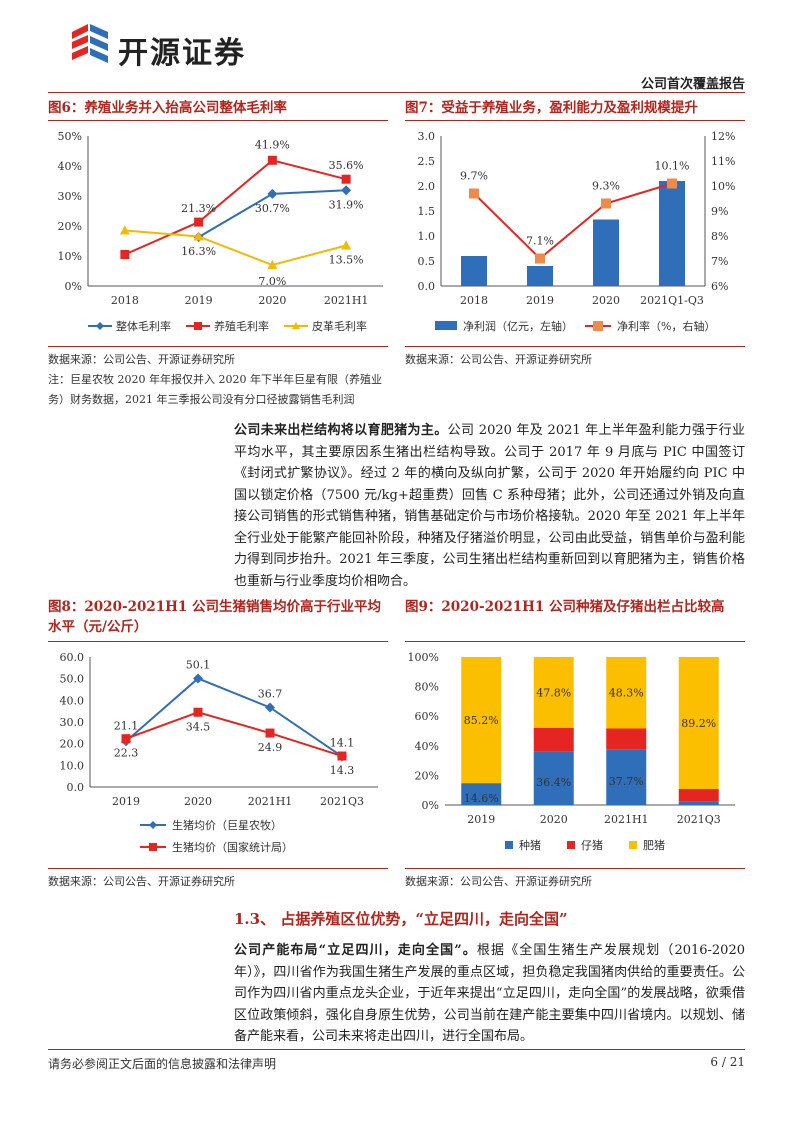 The width and height of the screenshot is (793, 1122). I want to click on legend-label: 皮革毛利率, so click(339, 326).